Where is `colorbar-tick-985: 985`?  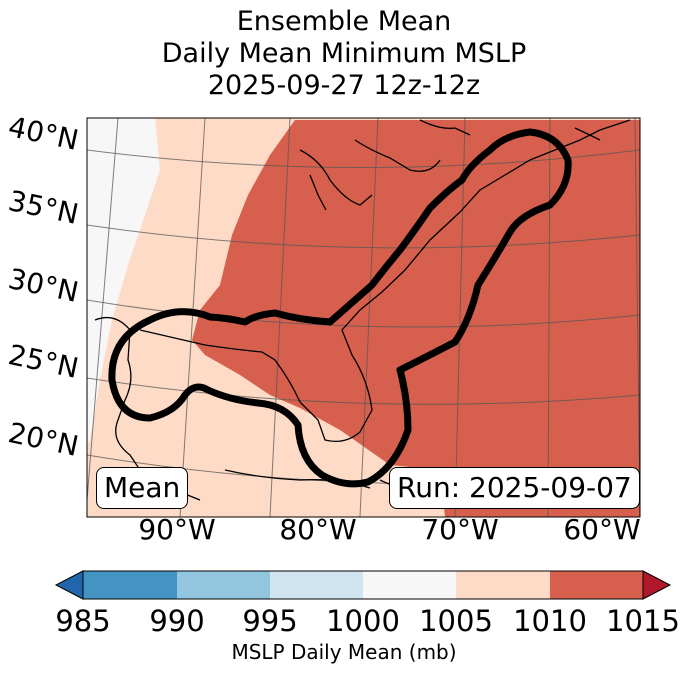
colorbar-tick-985: 985 is located at coordinates (83, 621).